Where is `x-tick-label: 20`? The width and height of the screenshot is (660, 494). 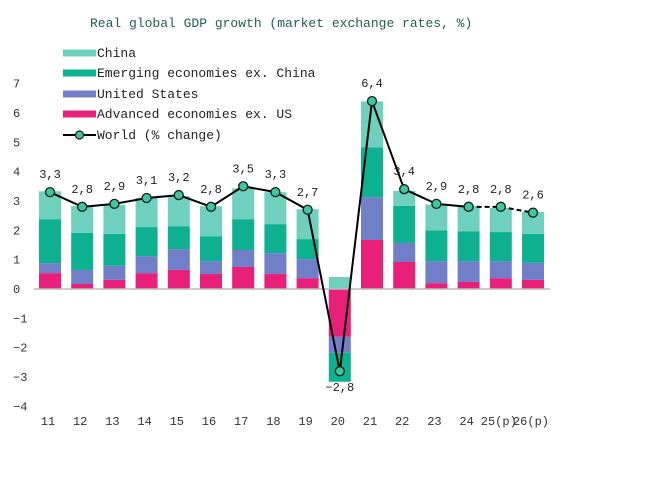 x-tick-label: 20 is located at coordinates (338, 422).